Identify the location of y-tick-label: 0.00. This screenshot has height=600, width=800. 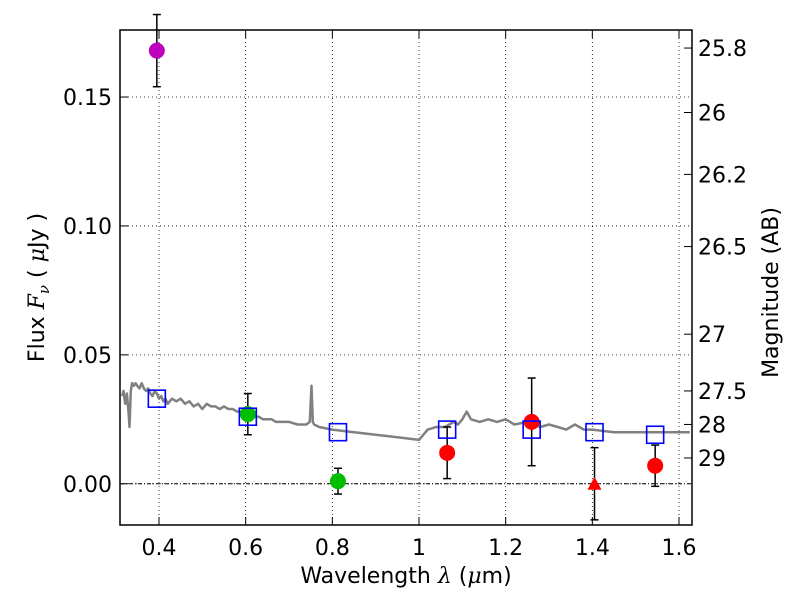
(87, 485).